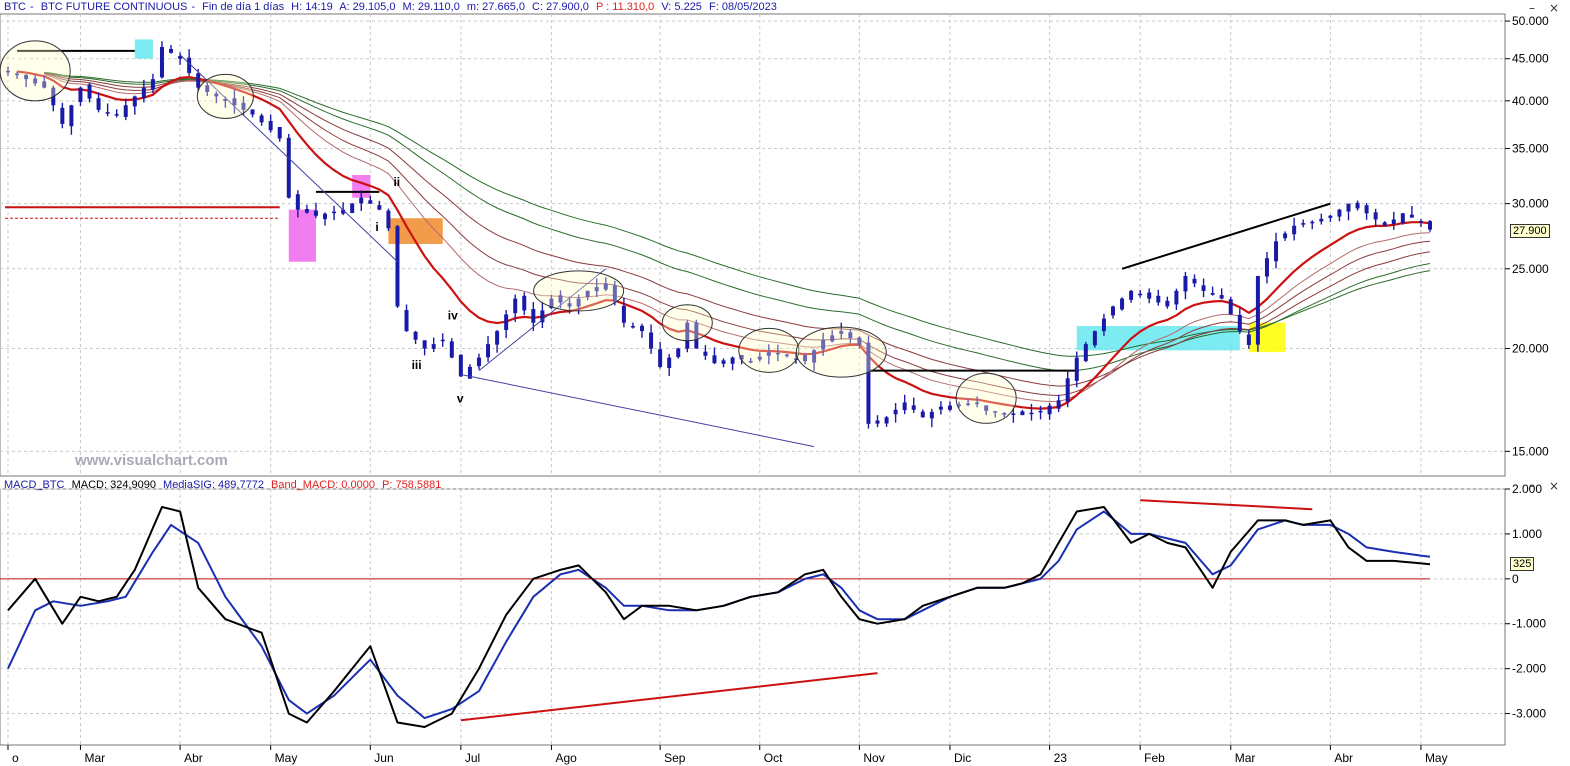 The height and width of the screenshot is (766, 1570). I want to click on trendline-down, so click(288, 158).